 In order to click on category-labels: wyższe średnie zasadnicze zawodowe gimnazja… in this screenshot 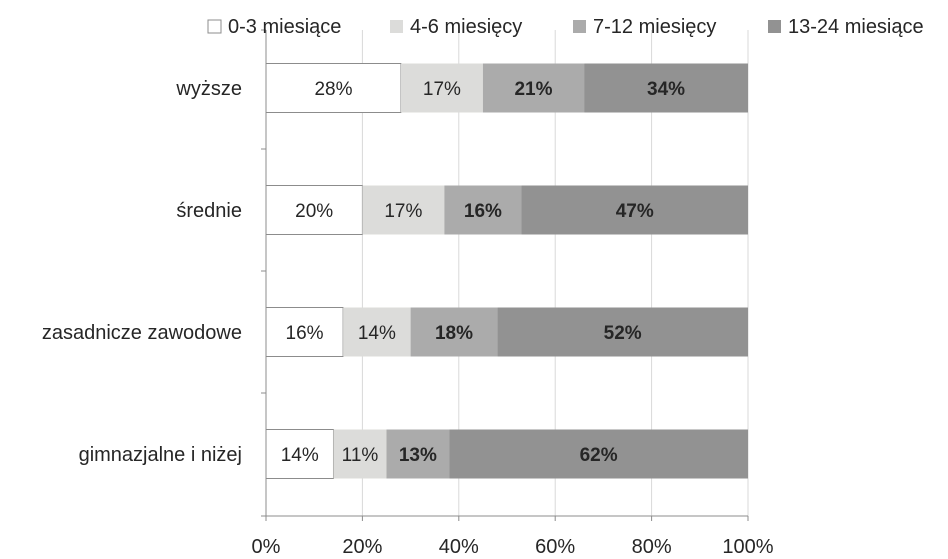, I will do `click(142, 272)`.